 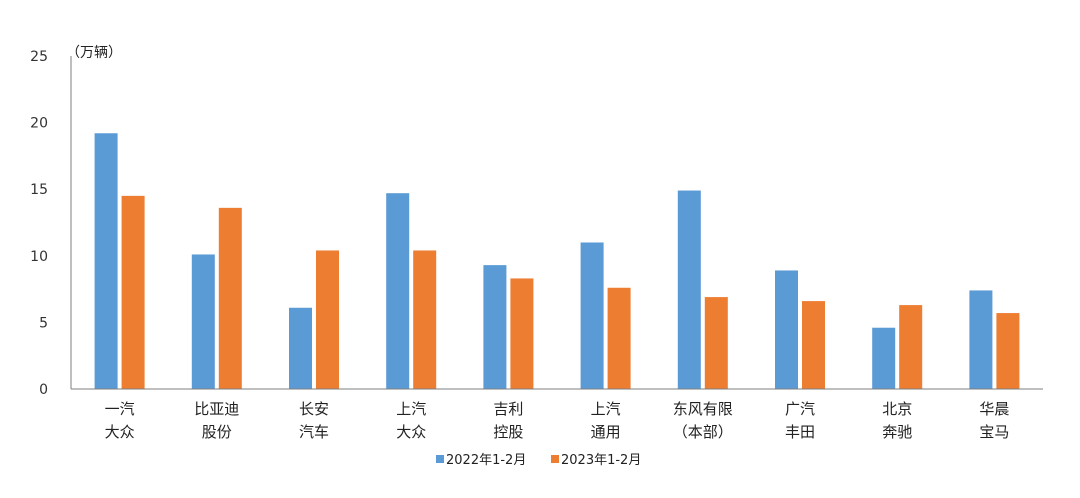 I want to click on x-category-label: 华晨, so click(x=994, y=409).